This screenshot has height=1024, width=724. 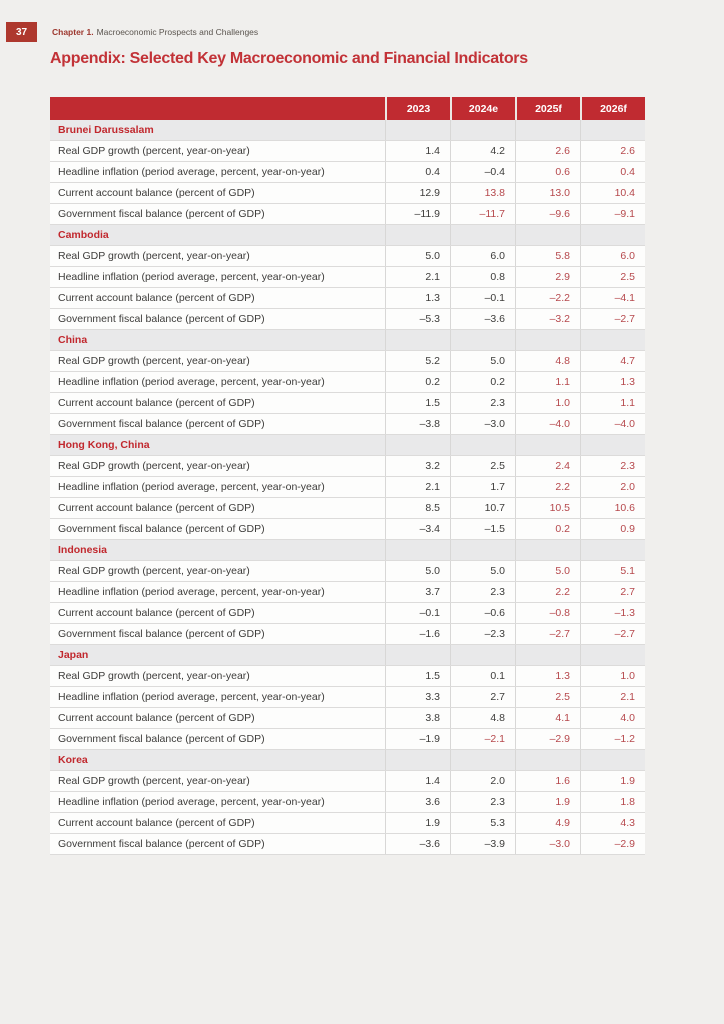 What do you see at coordinates (547, 256) in the screenshot?
I see `value-cell: 5.8` at bounding box center [547, 256].